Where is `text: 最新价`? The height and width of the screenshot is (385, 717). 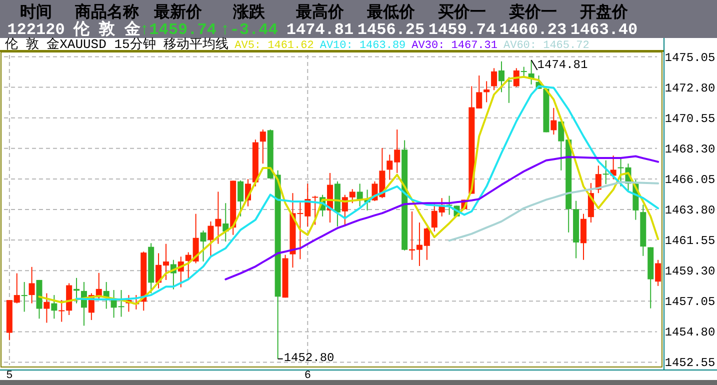
text: 最新价 is located at coordinates (178, 12).